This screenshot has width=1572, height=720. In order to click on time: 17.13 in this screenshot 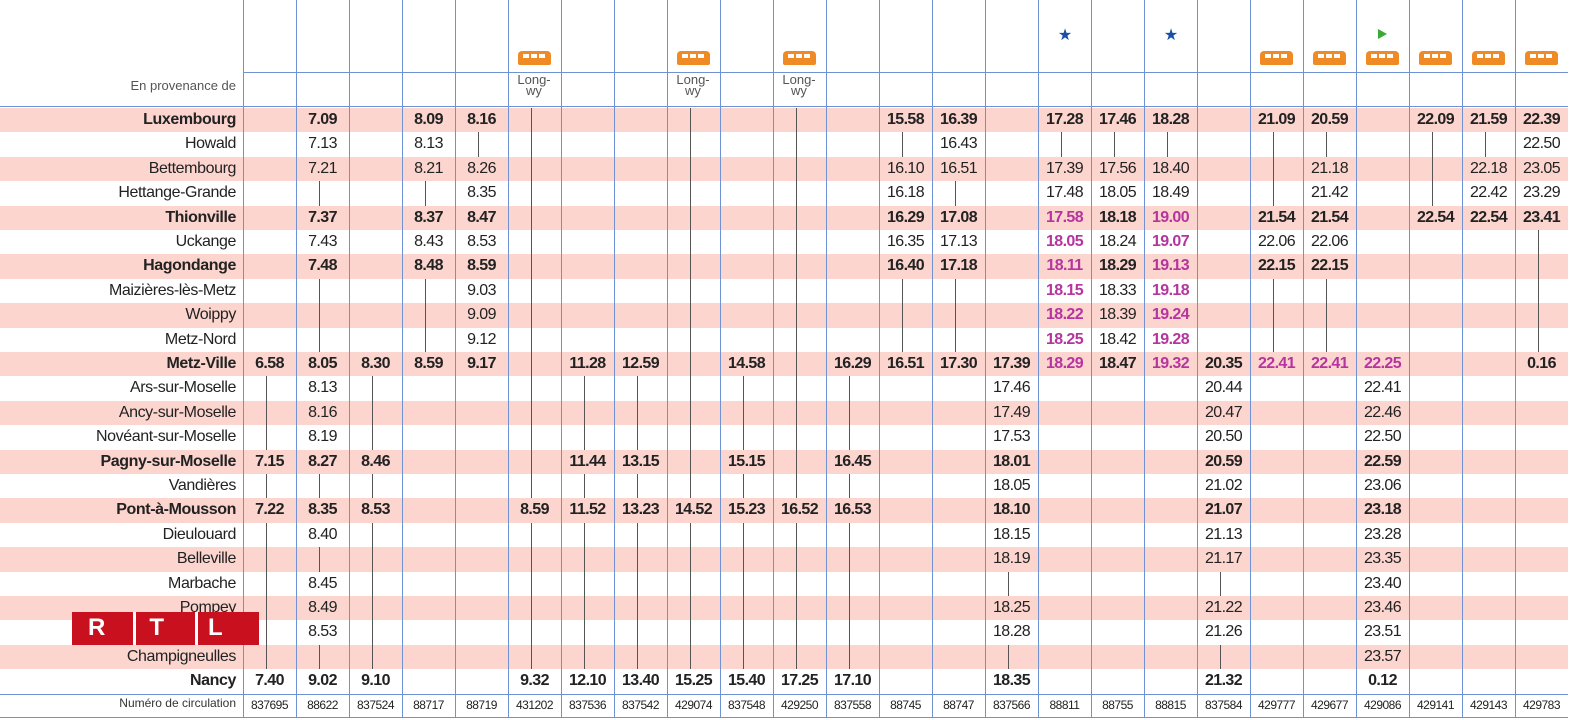, I will do `click(958, 241)`.